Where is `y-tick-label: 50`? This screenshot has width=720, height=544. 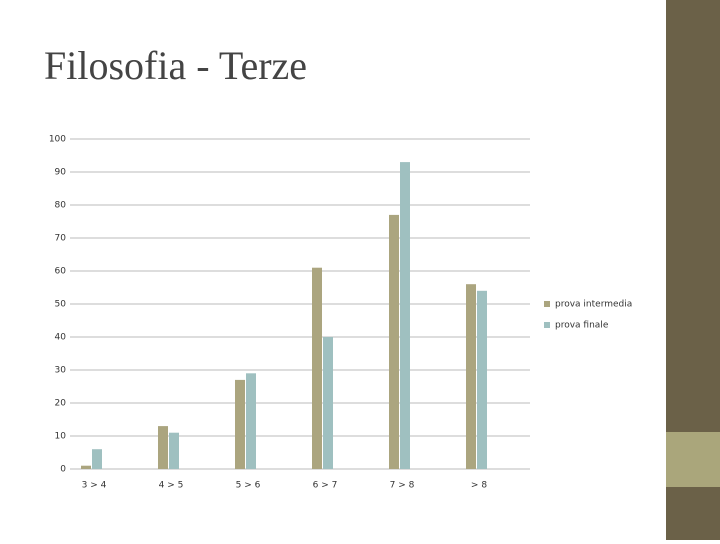 y-tick-label: 50 is located at coordinates (61, 305).